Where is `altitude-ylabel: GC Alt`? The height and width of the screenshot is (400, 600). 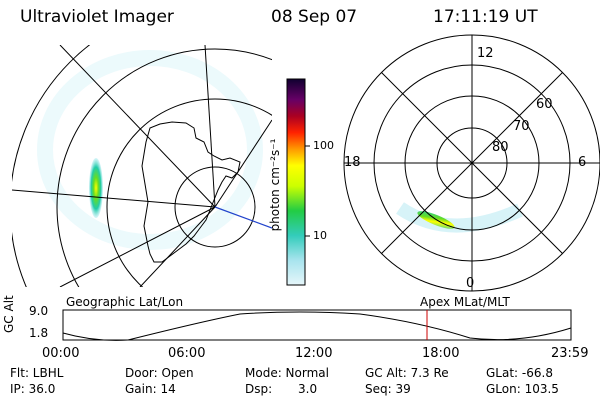
altitude-ylabel: GC Alt is located at coordinates (9, 314).